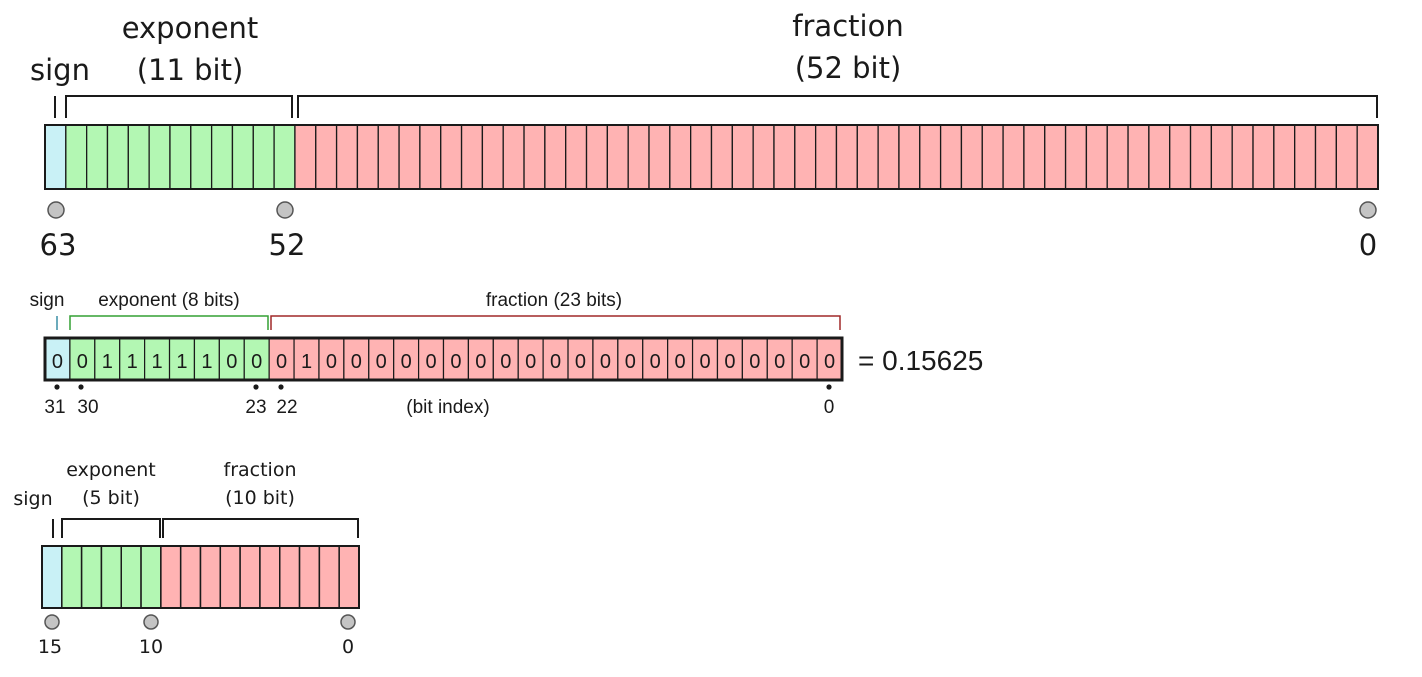 The width and height of the screenshot is (1422, 677). I want to click on double-bit-cells, so click(711, 157).